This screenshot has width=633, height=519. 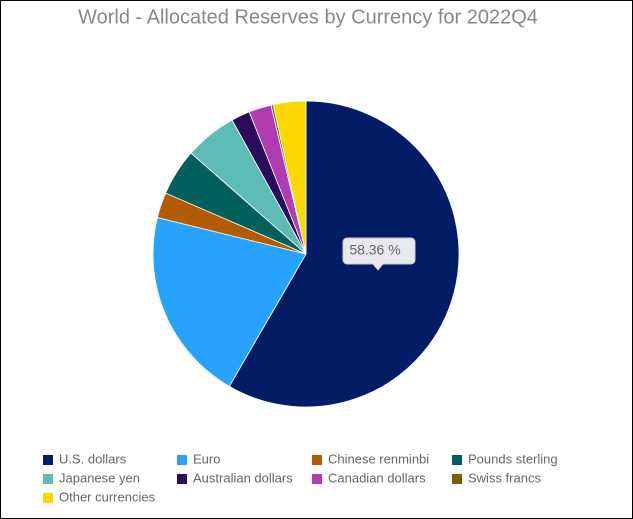 I want to click on legend-label: Pounds sterling, so click(x=513, y=458).